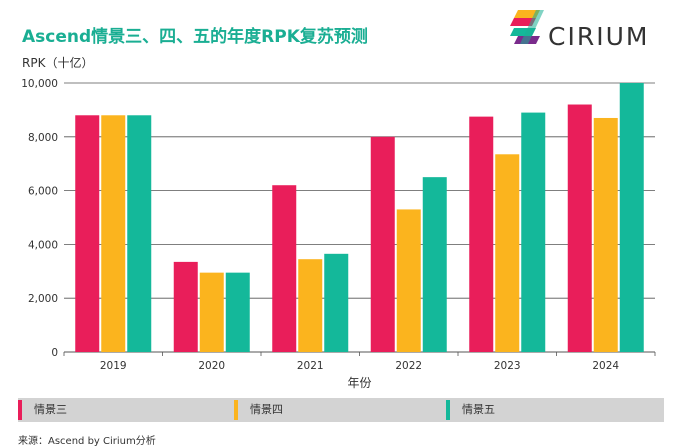 The width and height of the screenshot is (696, 448). What do you see at coordinates (50, 409) in the screenshot?
I see `legend-label-s3: 情景三` at bounding box center [50, 409].